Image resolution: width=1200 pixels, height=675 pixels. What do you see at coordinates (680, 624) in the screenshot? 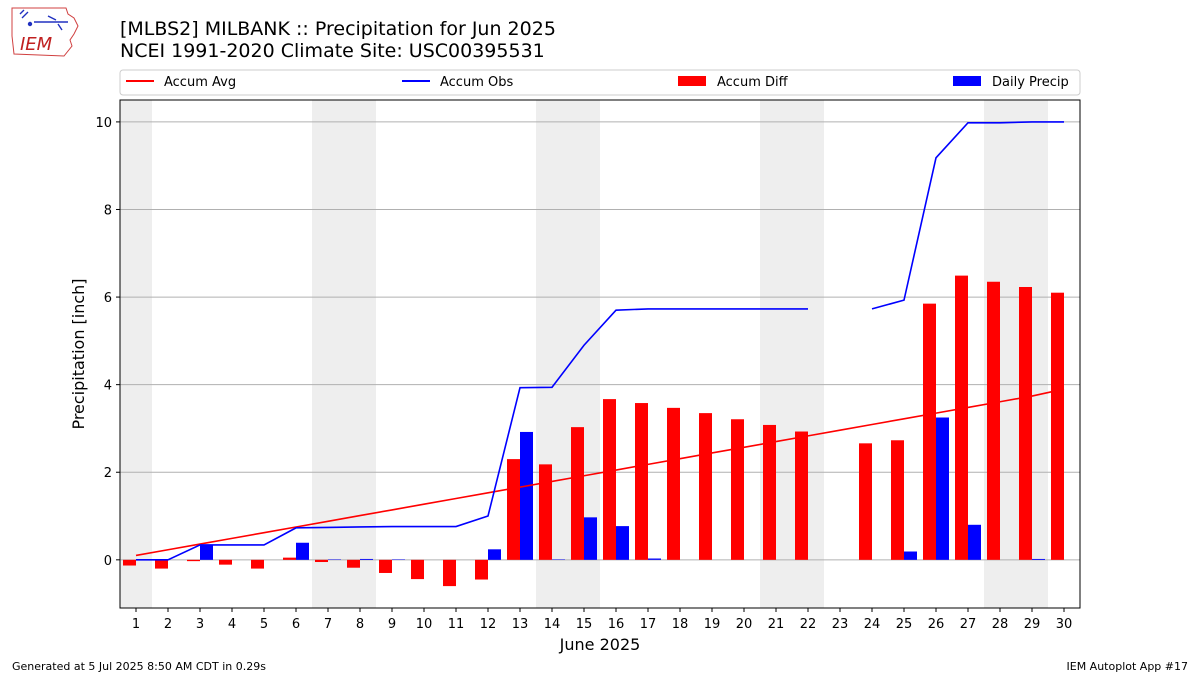
I see `x-tick-label: 18` at bounding box center [680, 624].